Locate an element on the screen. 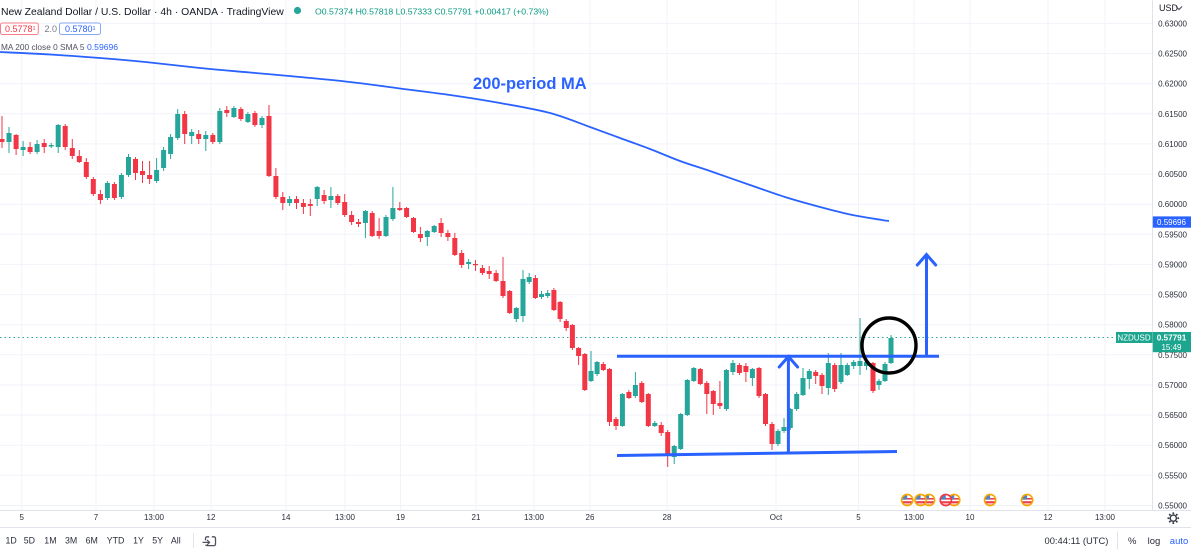 The width and height of the screenshot is (1191, 554). svg-text: 0.55000 is located at coordinates (1172, 506).